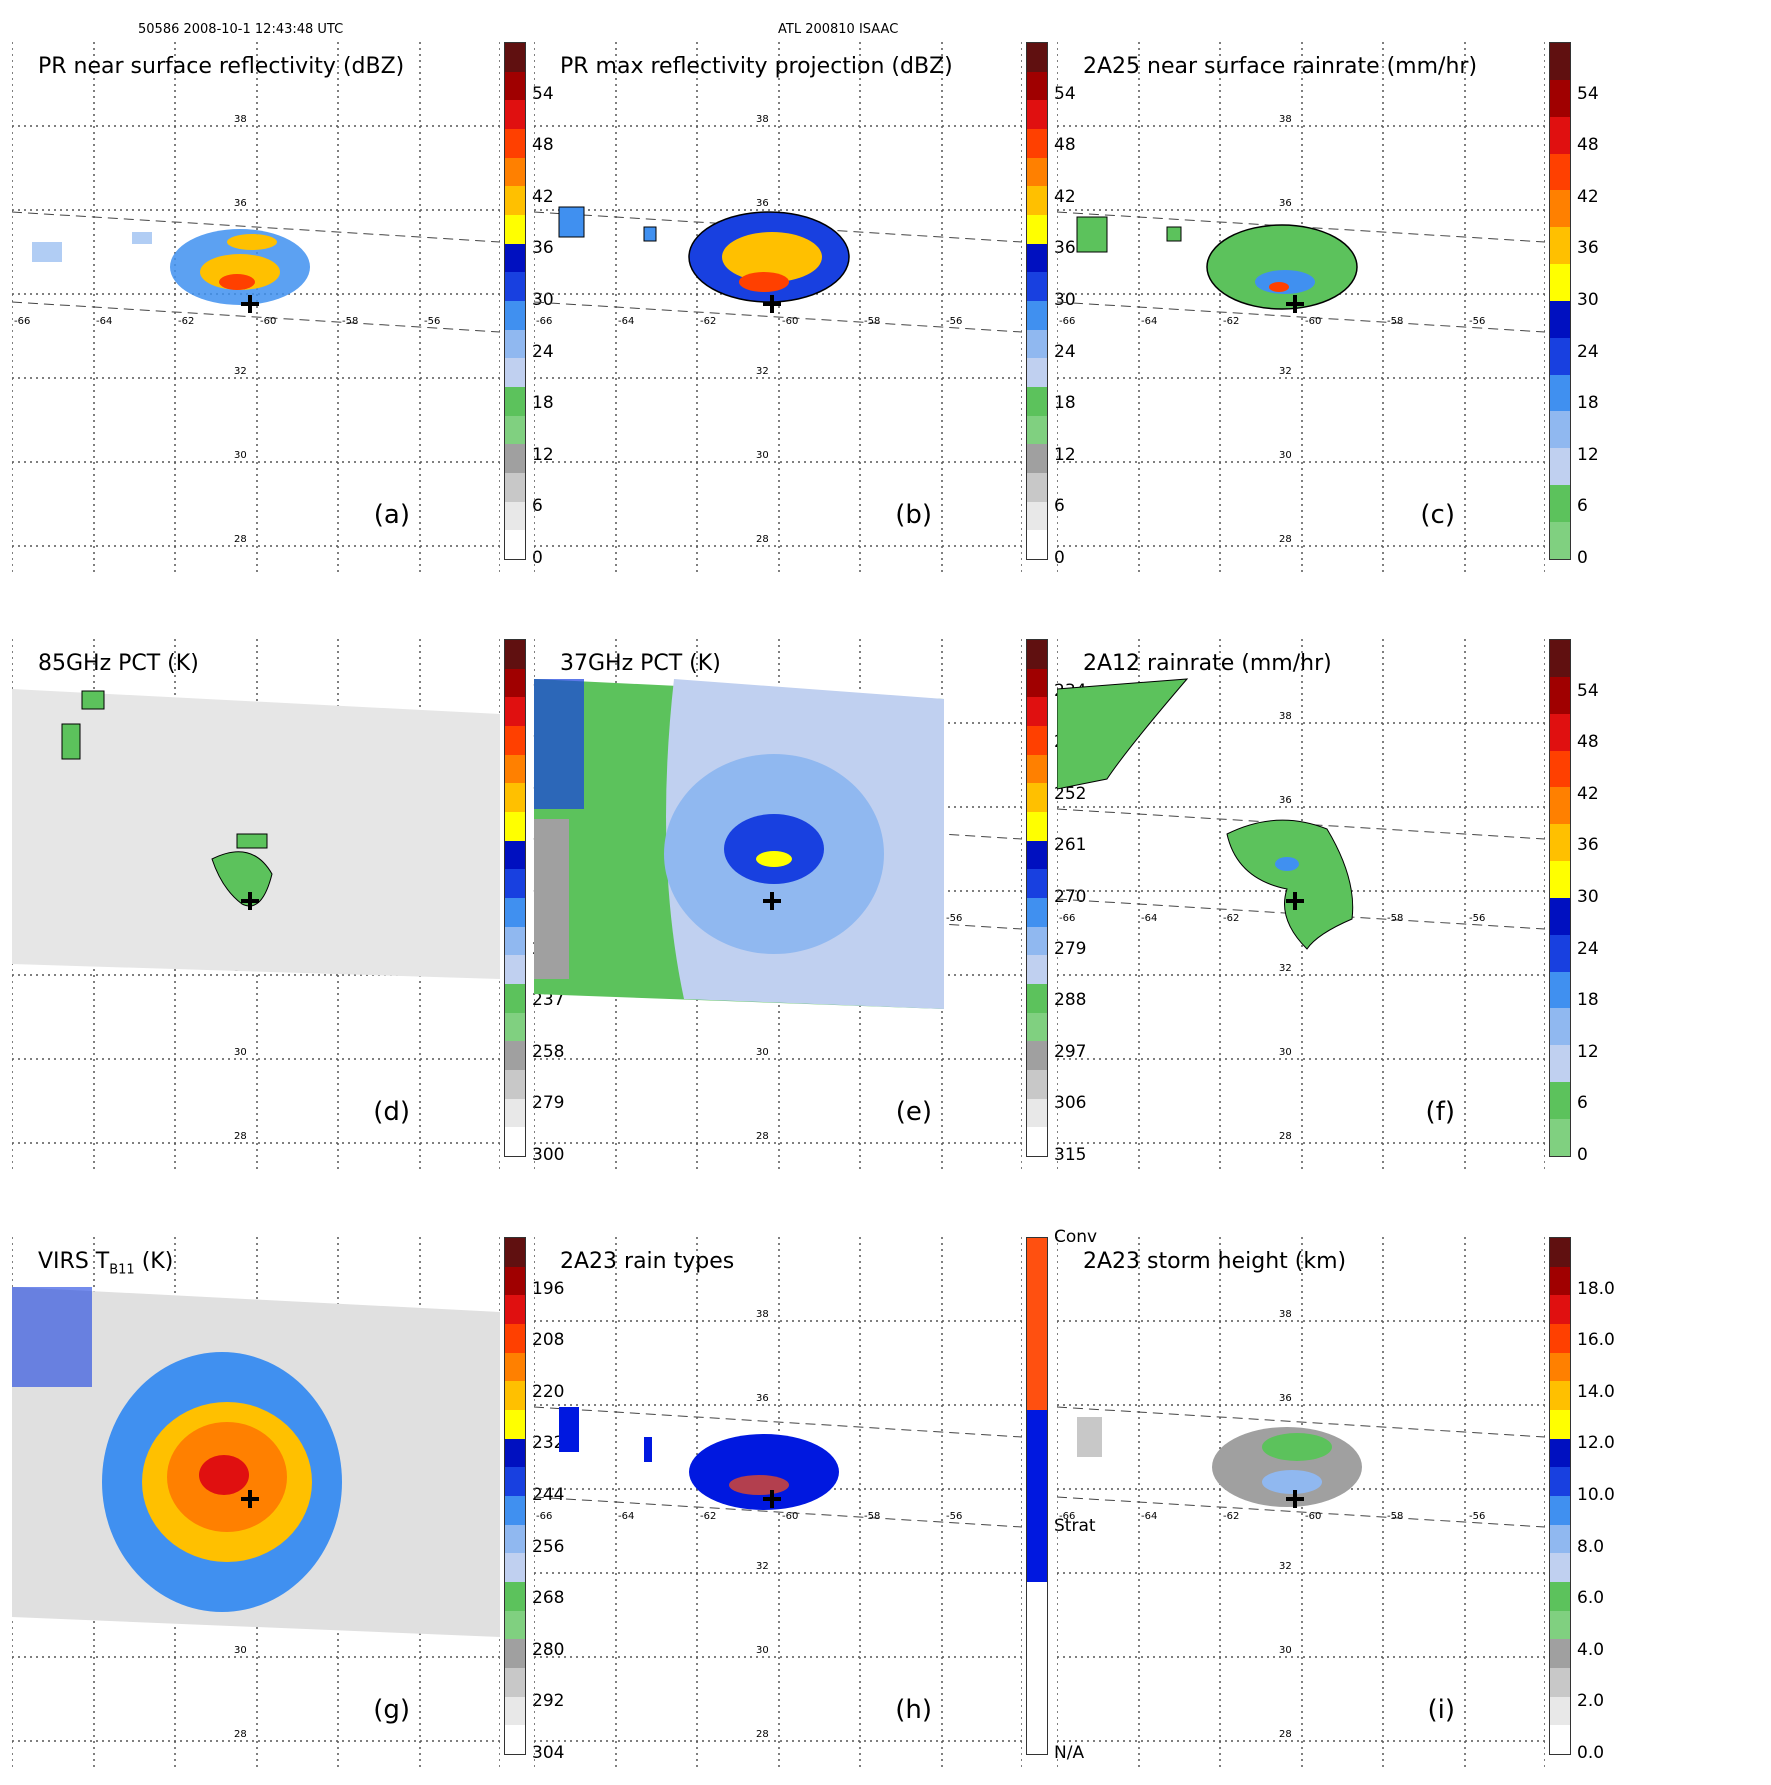  I want to click on colorbar-tick-label: 36, so click(1588, 248).